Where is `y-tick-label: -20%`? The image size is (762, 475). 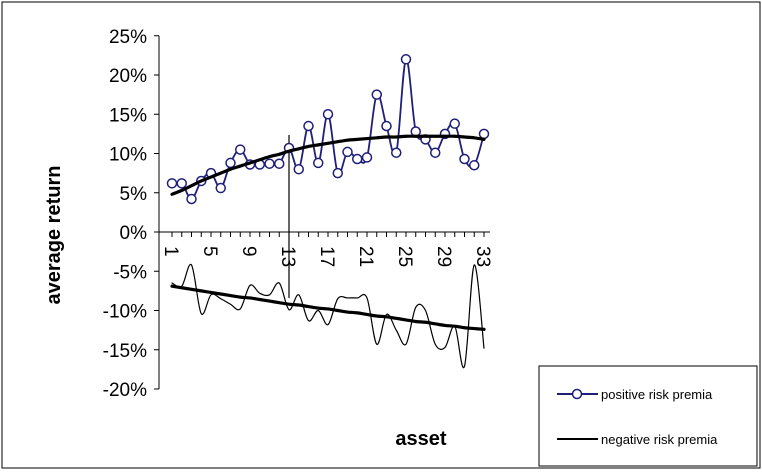
y-tick-label: -20% is located at coordinates (125, 390).